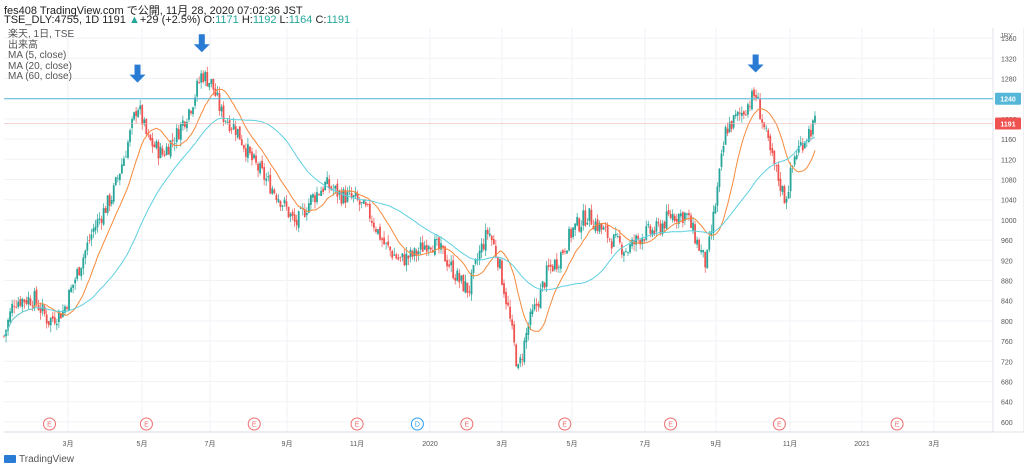 Image resolution: width=1024 pixels, height=471 pixels. I want to click on legend-ma60: MA (60, close), so click(40, 76).